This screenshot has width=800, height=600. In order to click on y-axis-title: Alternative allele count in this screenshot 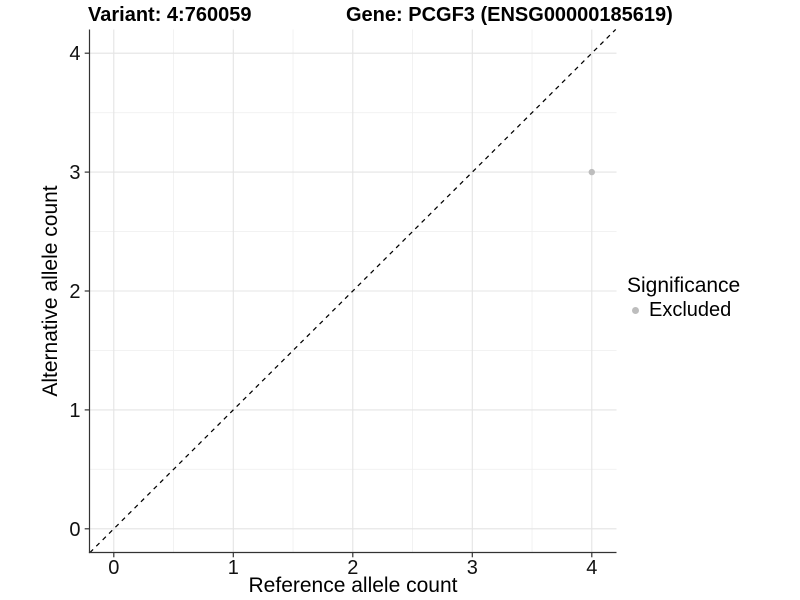, I will do `click(50, 291)`.